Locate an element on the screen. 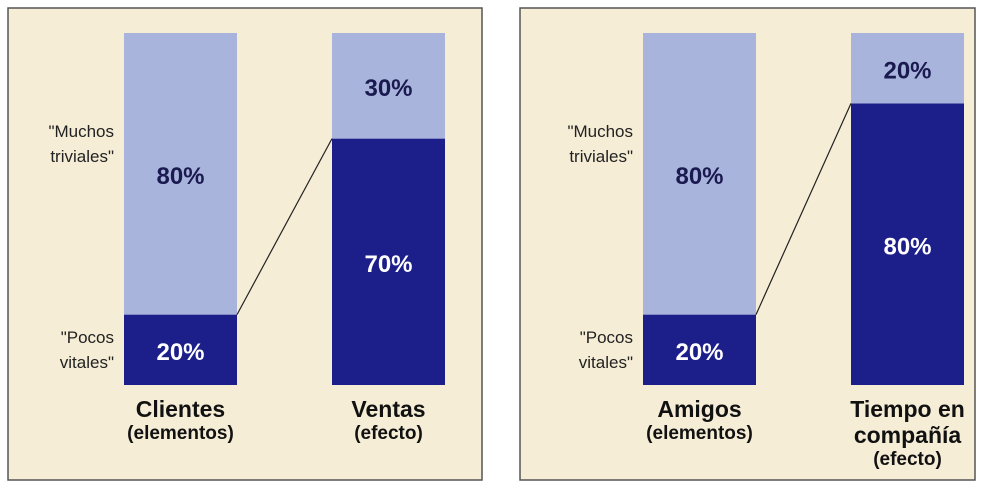 This screenshot has width=983, height=485. value-label: 30% is located at coordinates (388, 88).